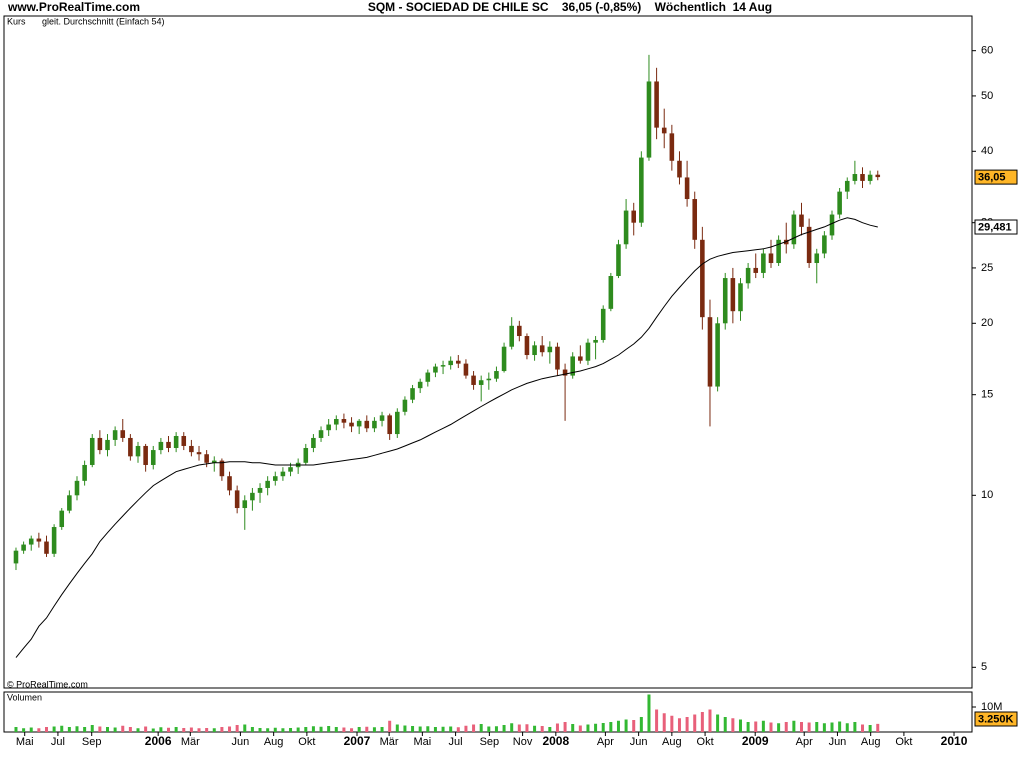 This screenshot has height=768, width=1024. What do you see at coordinates (804, 742) in the screenshot?
I see `x-tick-label: Apr` at bounding box center [804, 742].